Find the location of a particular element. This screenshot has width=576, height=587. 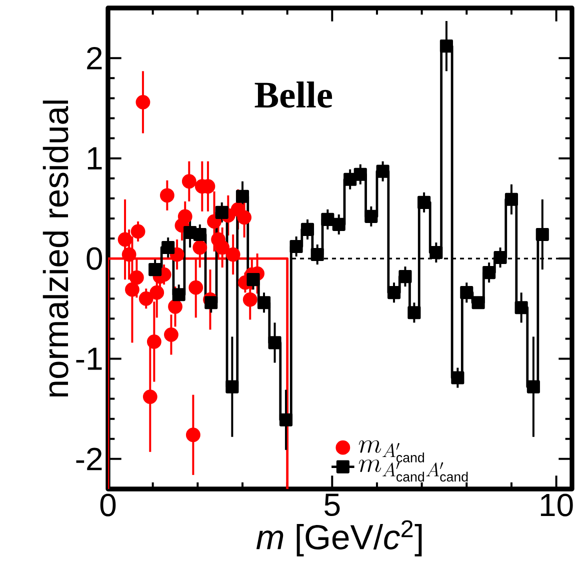

y-tick-label: -2 is located at coordinates (89, 459).